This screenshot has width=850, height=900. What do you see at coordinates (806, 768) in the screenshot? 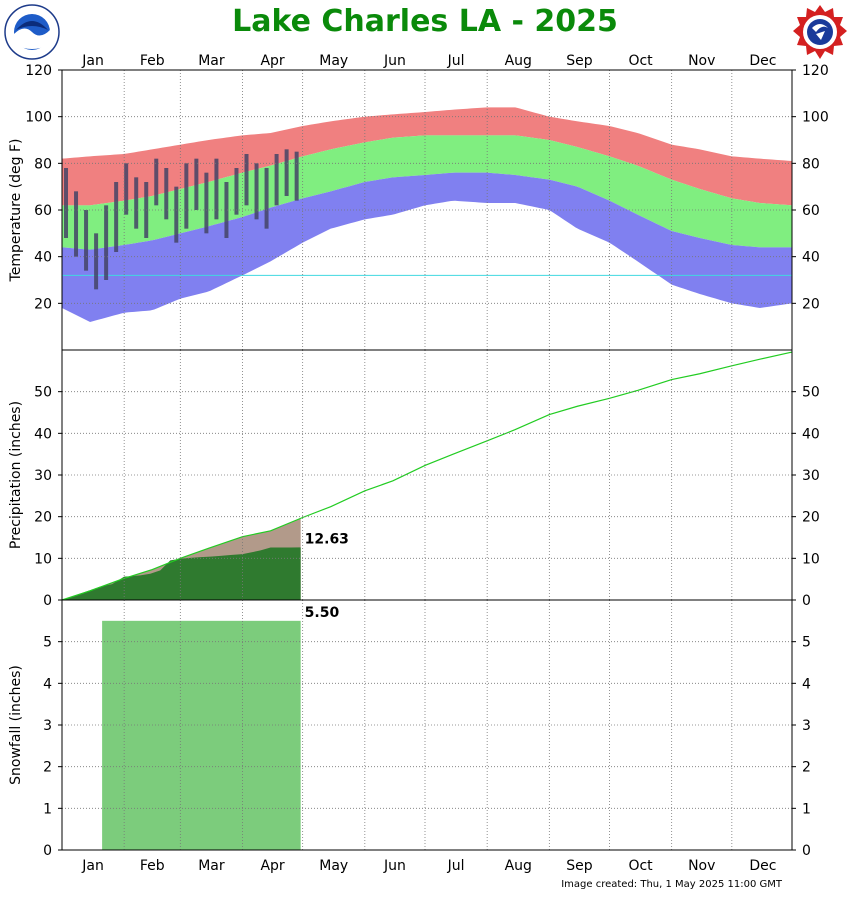
I see `snow-ytick-label-right: 2` at bounding box center [806, 768].